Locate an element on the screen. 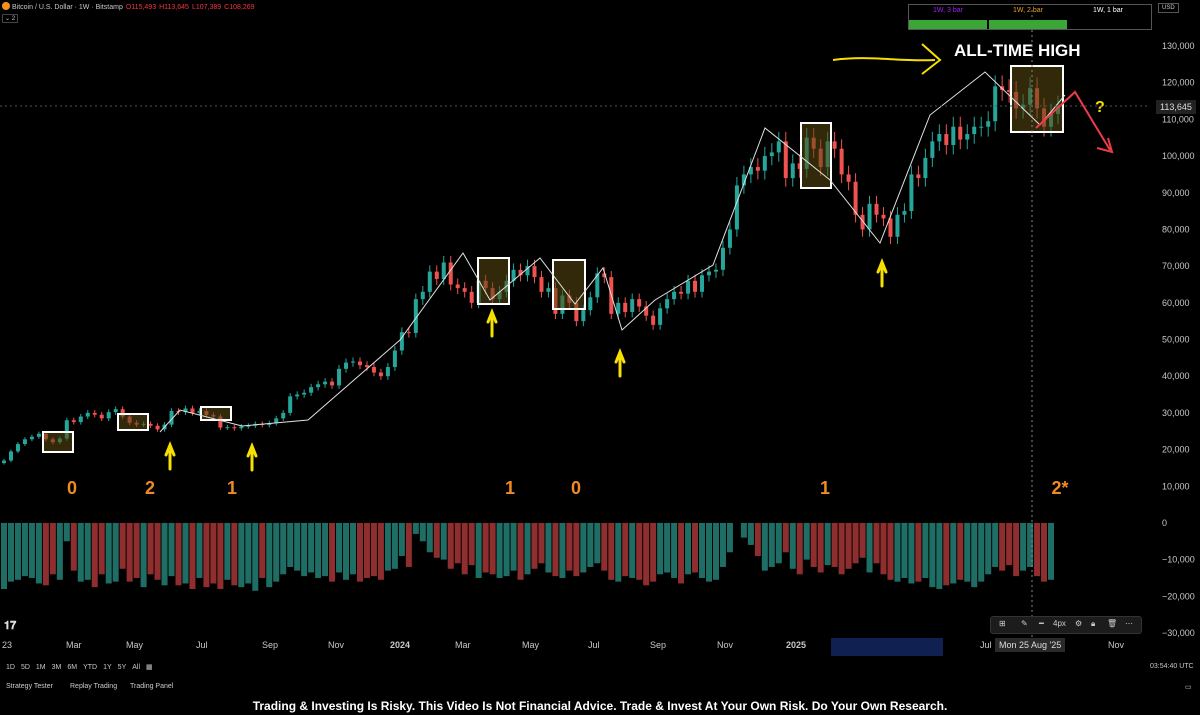 The width and height of the screenshot is (1200, 715). tab-strategy-tester: Strategy Tester is located at coordinates (29, 686).